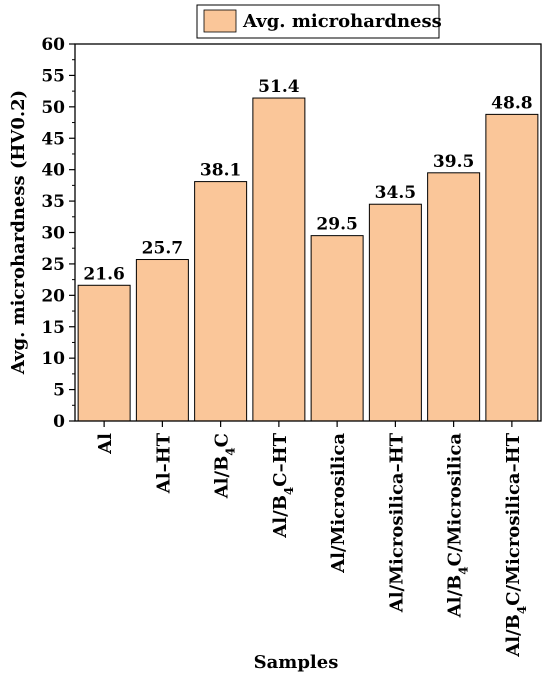 The width and height of the screenshot is (550, 683). I want to click on legend: Avg. microhardness, so click(319, 21).